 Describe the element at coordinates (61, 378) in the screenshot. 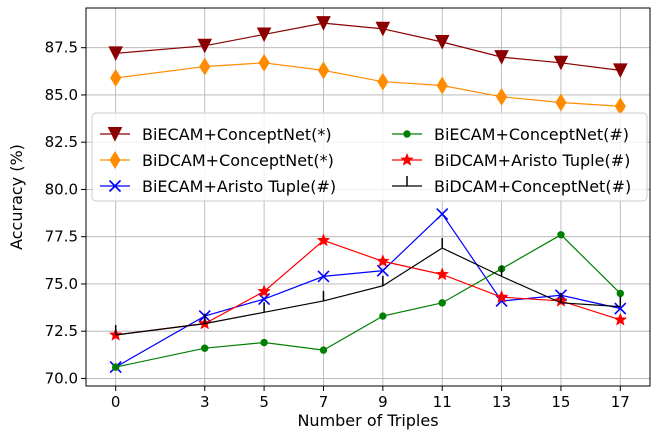

I see `y-tick-label: 70.0` at that location.